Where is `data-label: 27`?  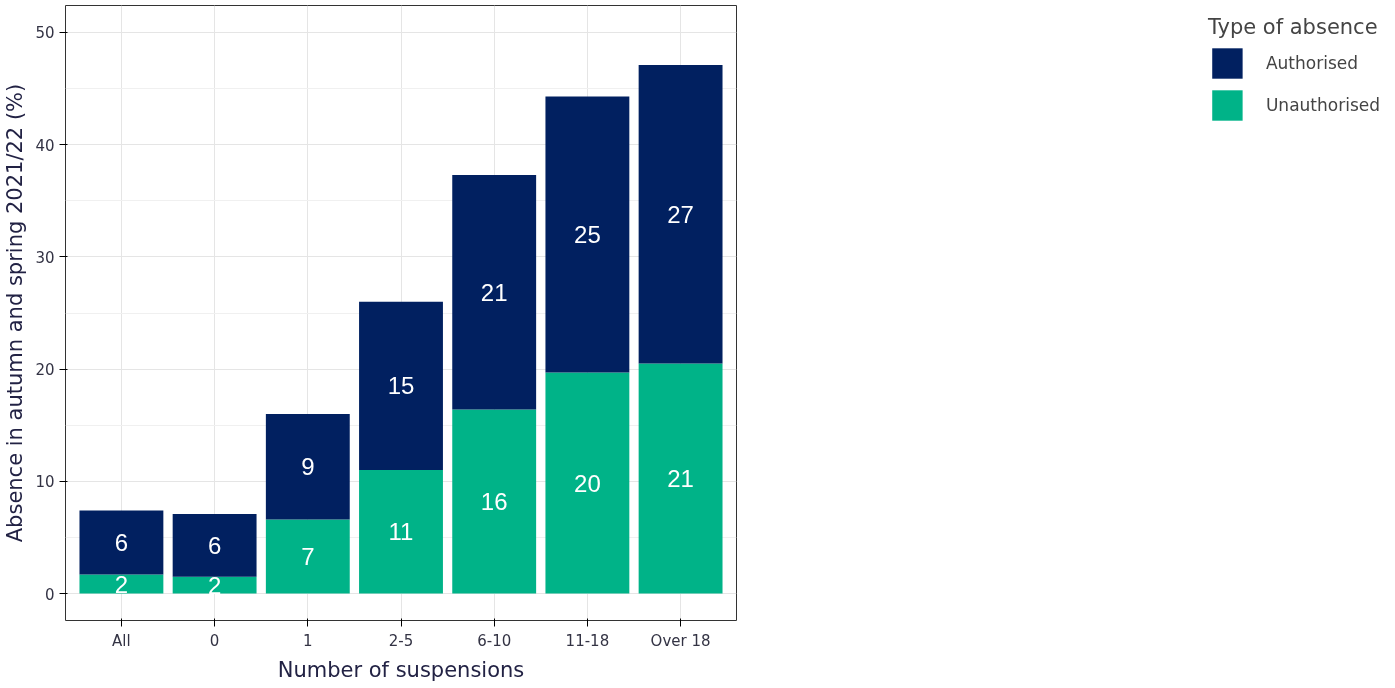
data-label: 27 is located at coordinates (680, 214).